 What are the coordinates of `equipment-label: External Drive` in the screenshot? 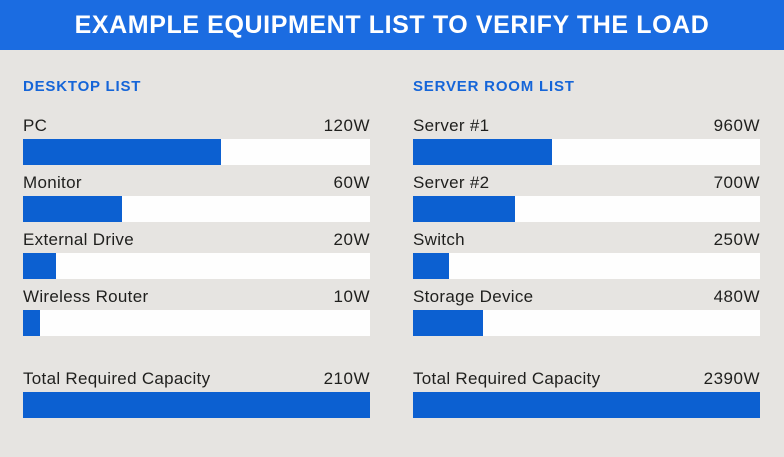 It's located at (78, 239).